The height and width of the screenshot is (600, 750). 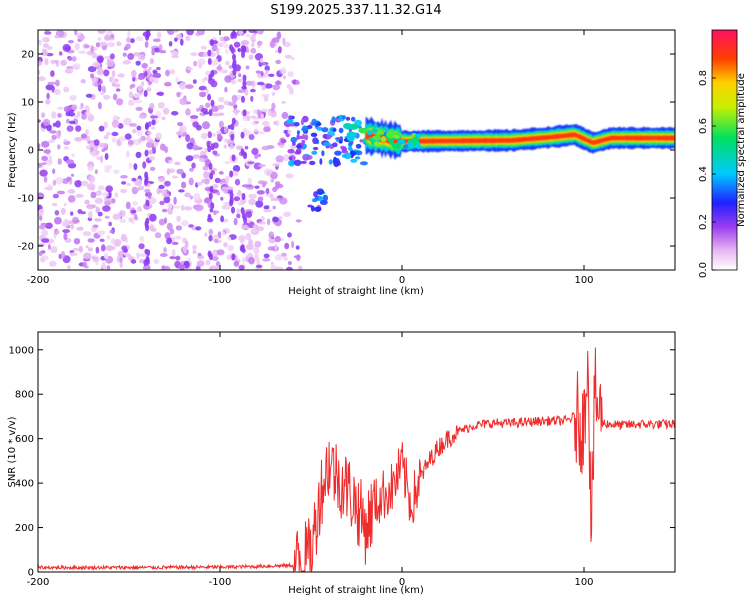 What do you see at coordinates (724, 150) in the screenshot?
I see `colorbar-gradient` at bounding box center [724, 150].